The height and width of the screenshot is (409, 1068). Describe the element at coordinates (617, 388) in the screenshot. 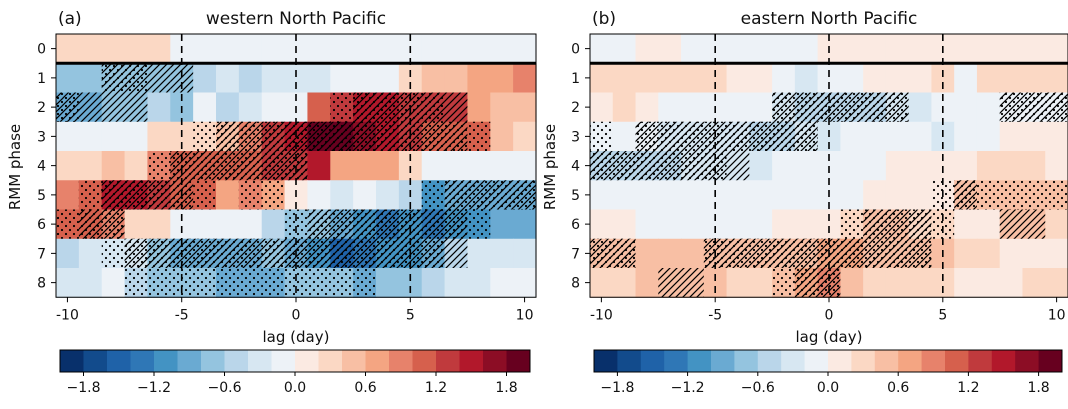

I see `colorbar-tick-label: −1.8` at that location.